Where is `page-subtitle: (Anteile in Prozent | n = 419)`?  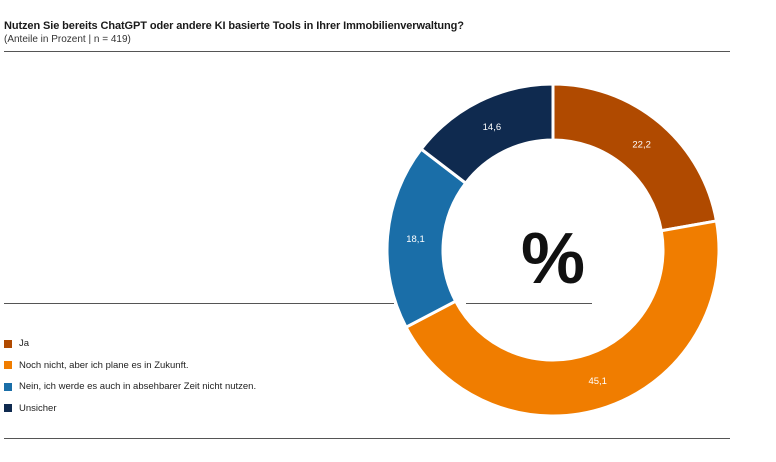 page-subtitle: (Anteile in Prozent | n = 419) is located at coordinates (67, 39).